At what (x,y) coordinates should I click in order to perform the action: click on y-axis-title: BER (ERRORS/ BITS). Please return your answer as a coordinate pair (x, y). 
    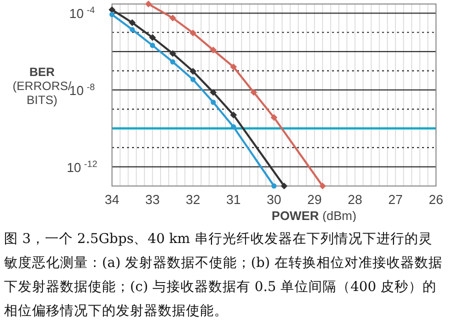
    Looking at the image, I should click on (42, 86).